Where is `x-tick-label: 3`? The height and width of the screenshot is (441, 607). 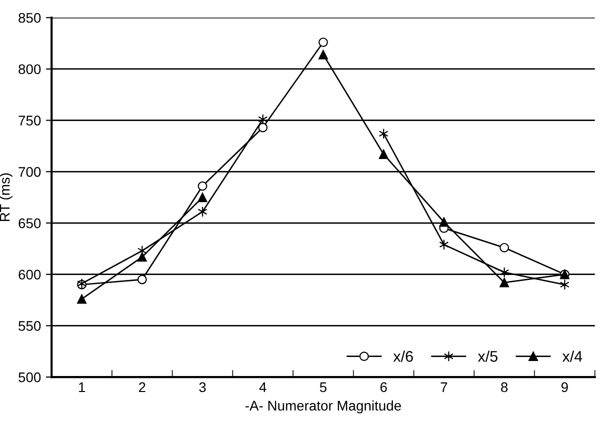 x-tick-label: 3 is located at coordinates (202, 387).